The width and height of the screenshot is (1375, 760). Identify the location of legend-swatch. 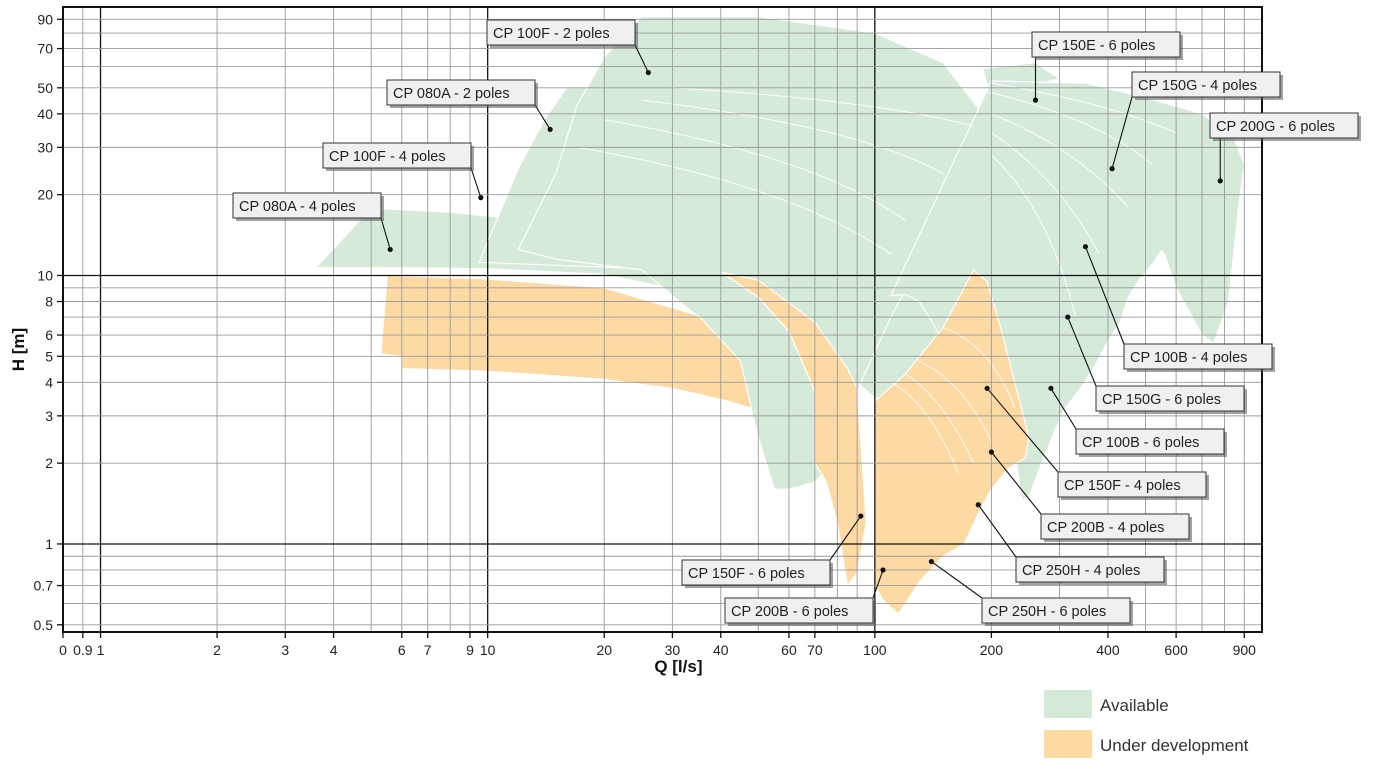
(1068, 704).